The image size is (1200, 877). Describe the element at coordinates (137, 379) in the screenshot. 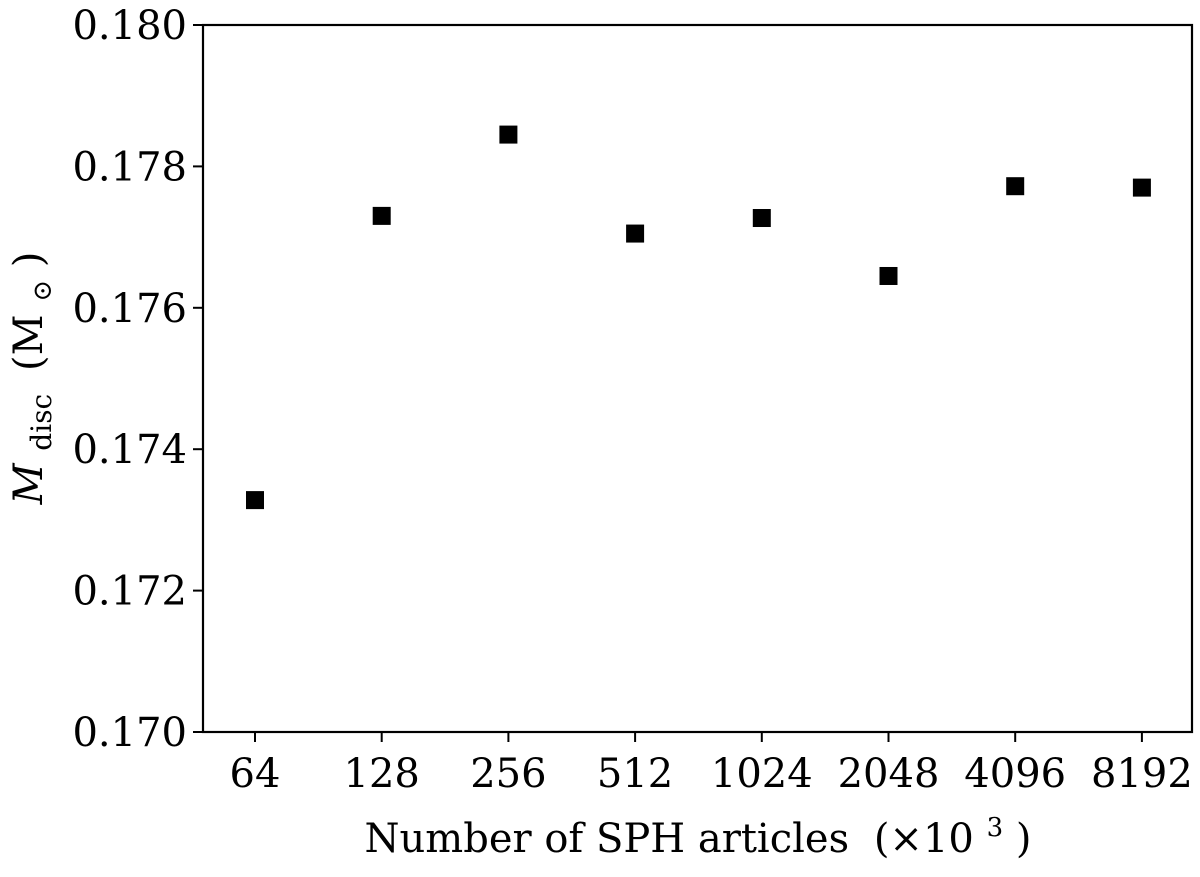

I see `y-axis-ticks: 0.170 0.172 0.174 0.176 0.178 0.180` at that location.